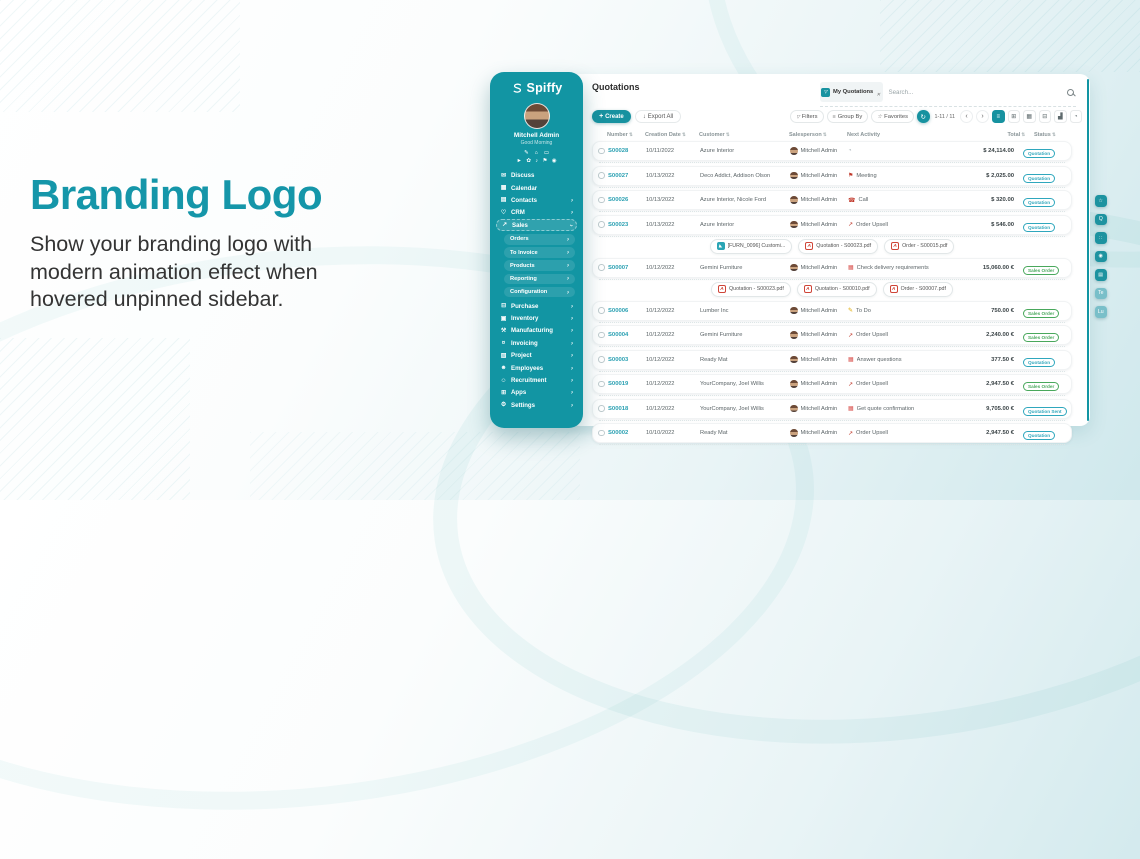 The image size is (1140, 859). Describe the element at coordinates (618, 267) in the screenshot. I see `quotation-number: S00007` at that location.